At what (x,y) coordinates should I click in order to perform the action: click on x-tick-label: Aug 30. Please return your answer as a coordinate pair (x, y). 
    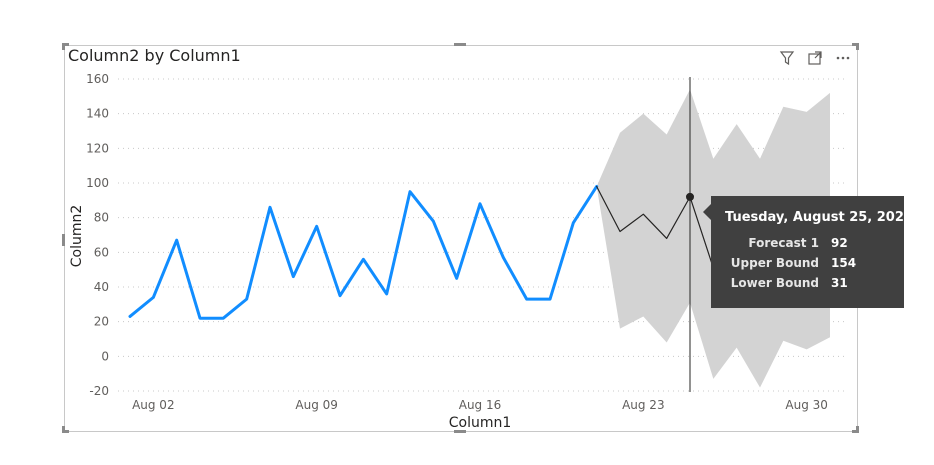
    Looking at the image, I should click on (806, 405).